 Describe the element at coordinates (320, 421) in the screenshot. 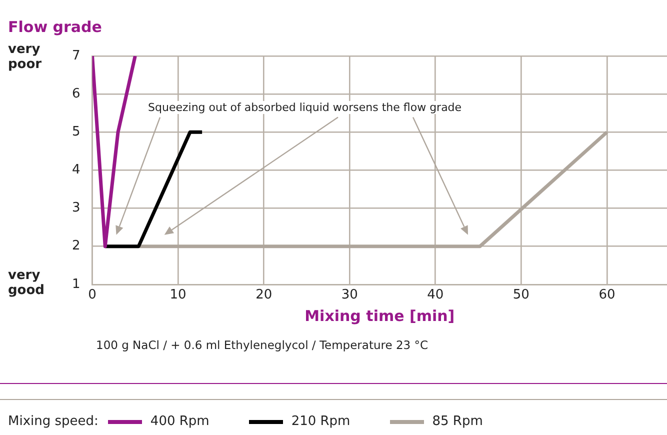

I see `legend-label: 210 Rpm` at that location.